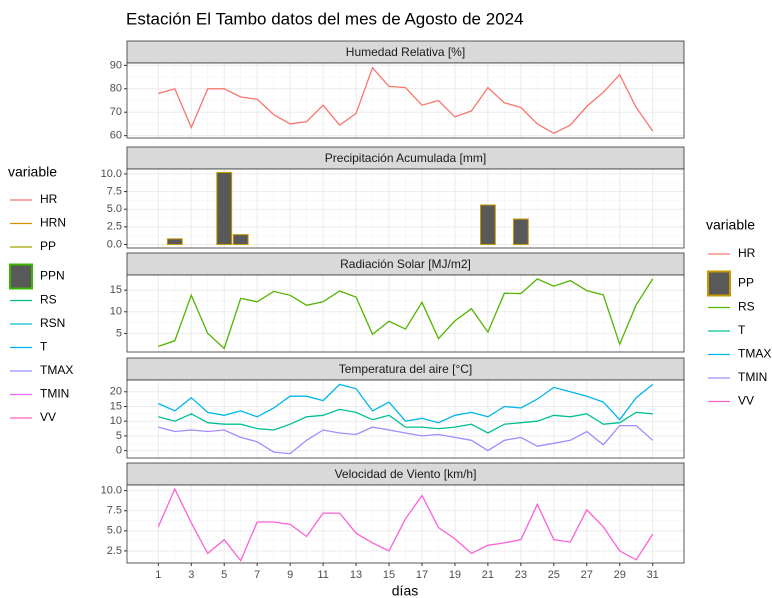 The height and width of the screenshot is (598, 772). What do you see at coordinates (455, 575) in the screenshot?
I see `x-tick-label: 19` at bounding box center [455, 575].